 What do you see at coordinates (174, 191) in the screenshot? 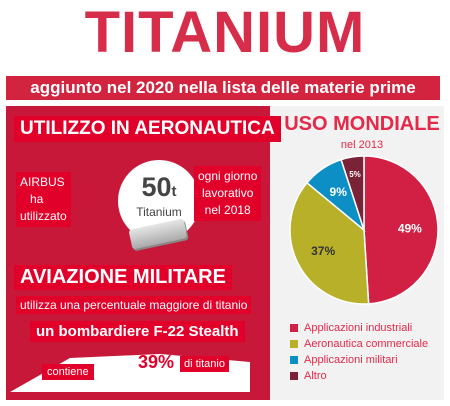
I see `amount-unit: t` at bounding box center [174, 191].